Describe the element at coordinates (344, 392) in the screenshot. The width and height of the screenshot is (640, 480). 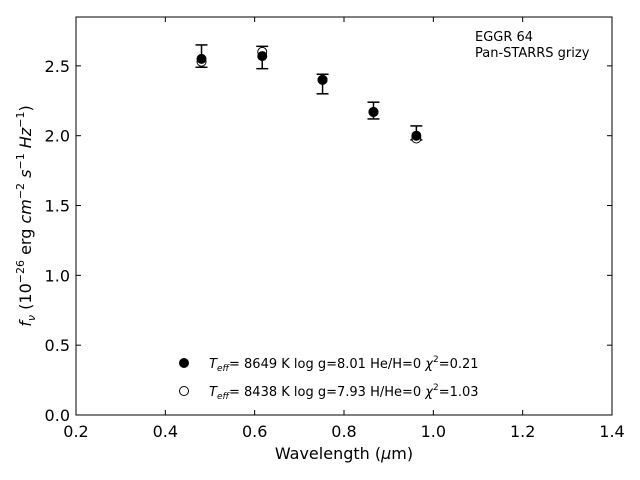
I see `legend-label-series-2: Teff= 8438 K log g=7.93 H/He=0 χ2=1.03` at that location.